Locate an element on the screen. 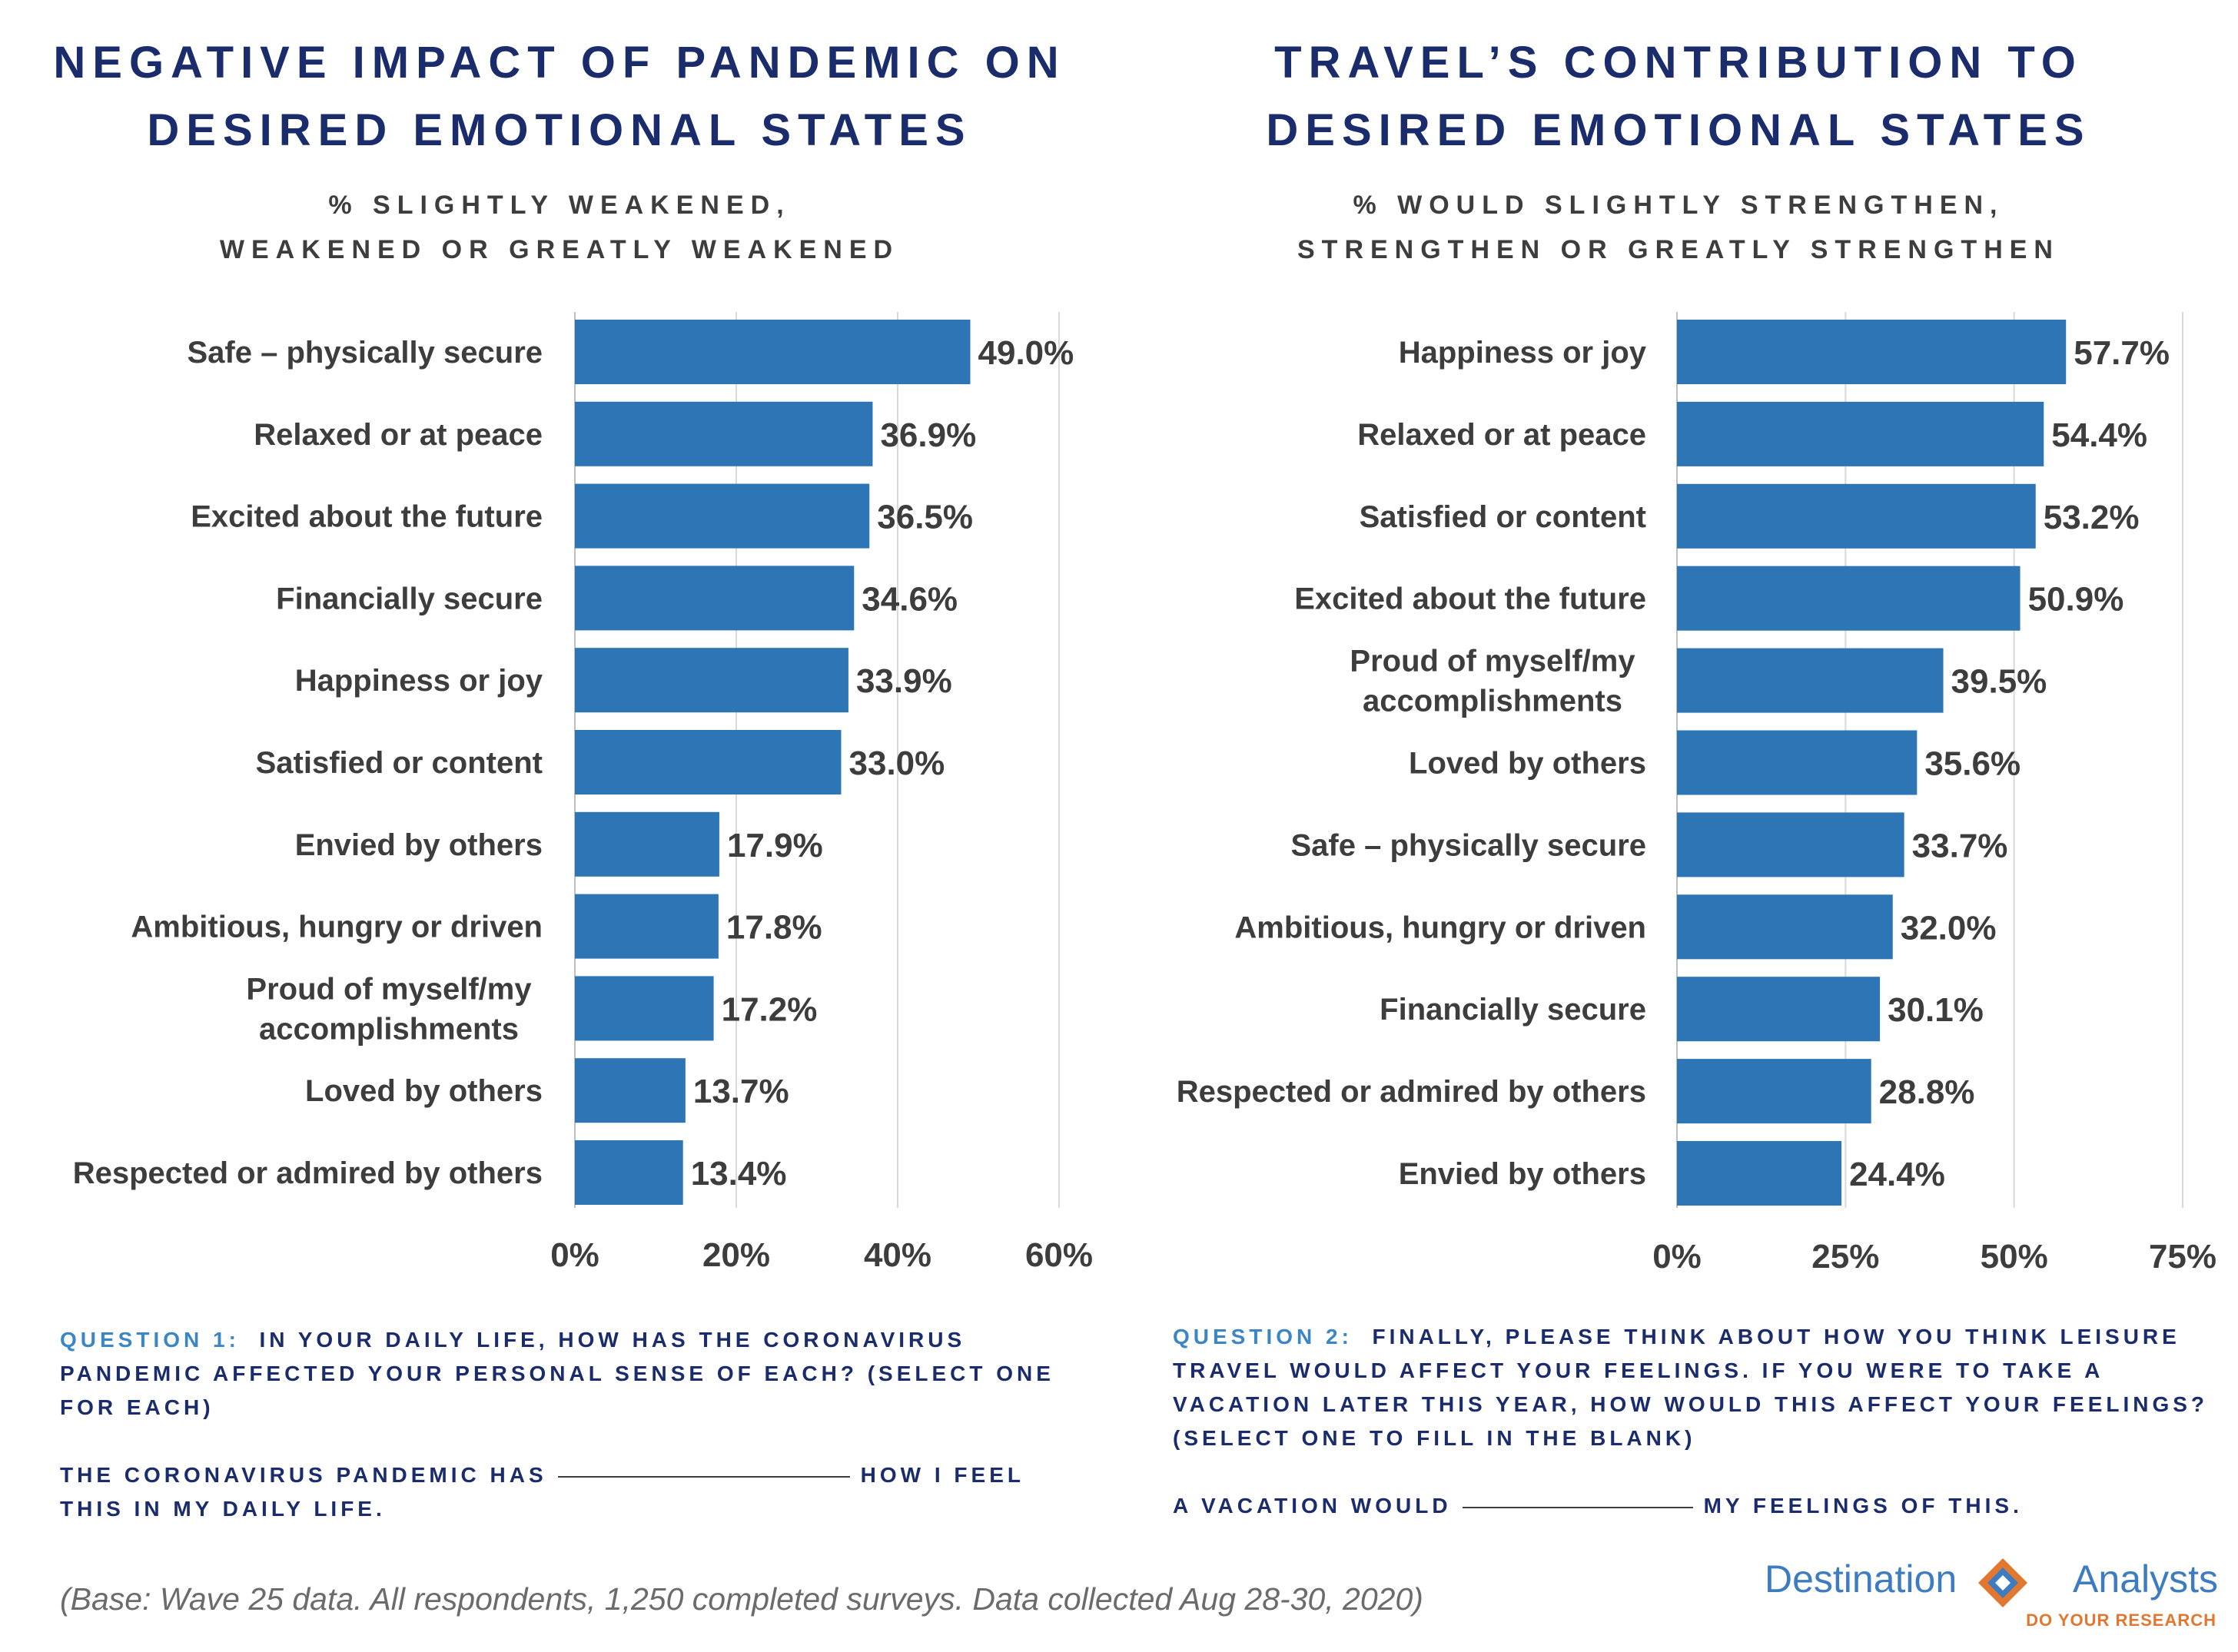 The height and width of the screenshot is (1652, 2238). question-1-fill-after: HOW I FEEL THIS IN MY DAILY LIFE. is located at coordinates (542, 1492).